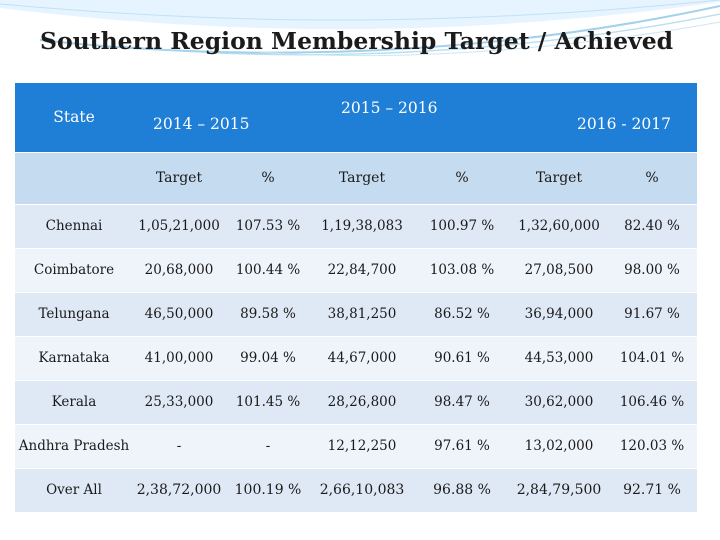  Describe the element at coordinates (462, 225) in the screenshot. I see `table-cell: 100.97 %` at that location.